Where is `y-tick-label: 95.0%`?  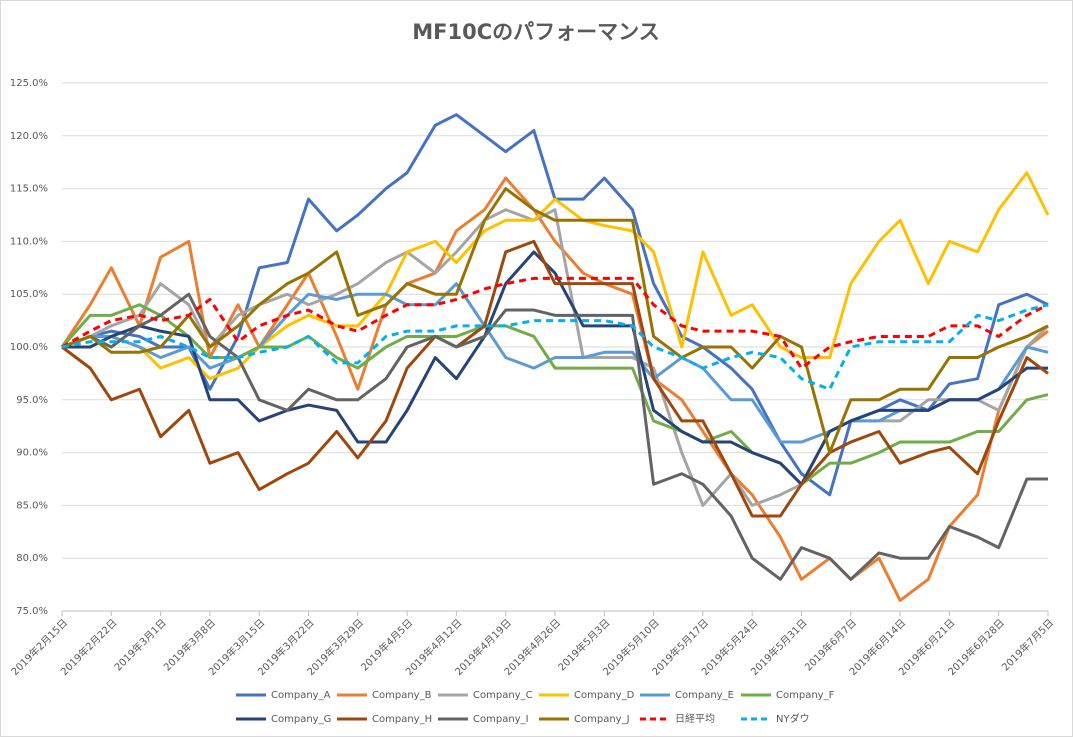 y-tick-label: 95.0% is located at coordinates (32, 400).